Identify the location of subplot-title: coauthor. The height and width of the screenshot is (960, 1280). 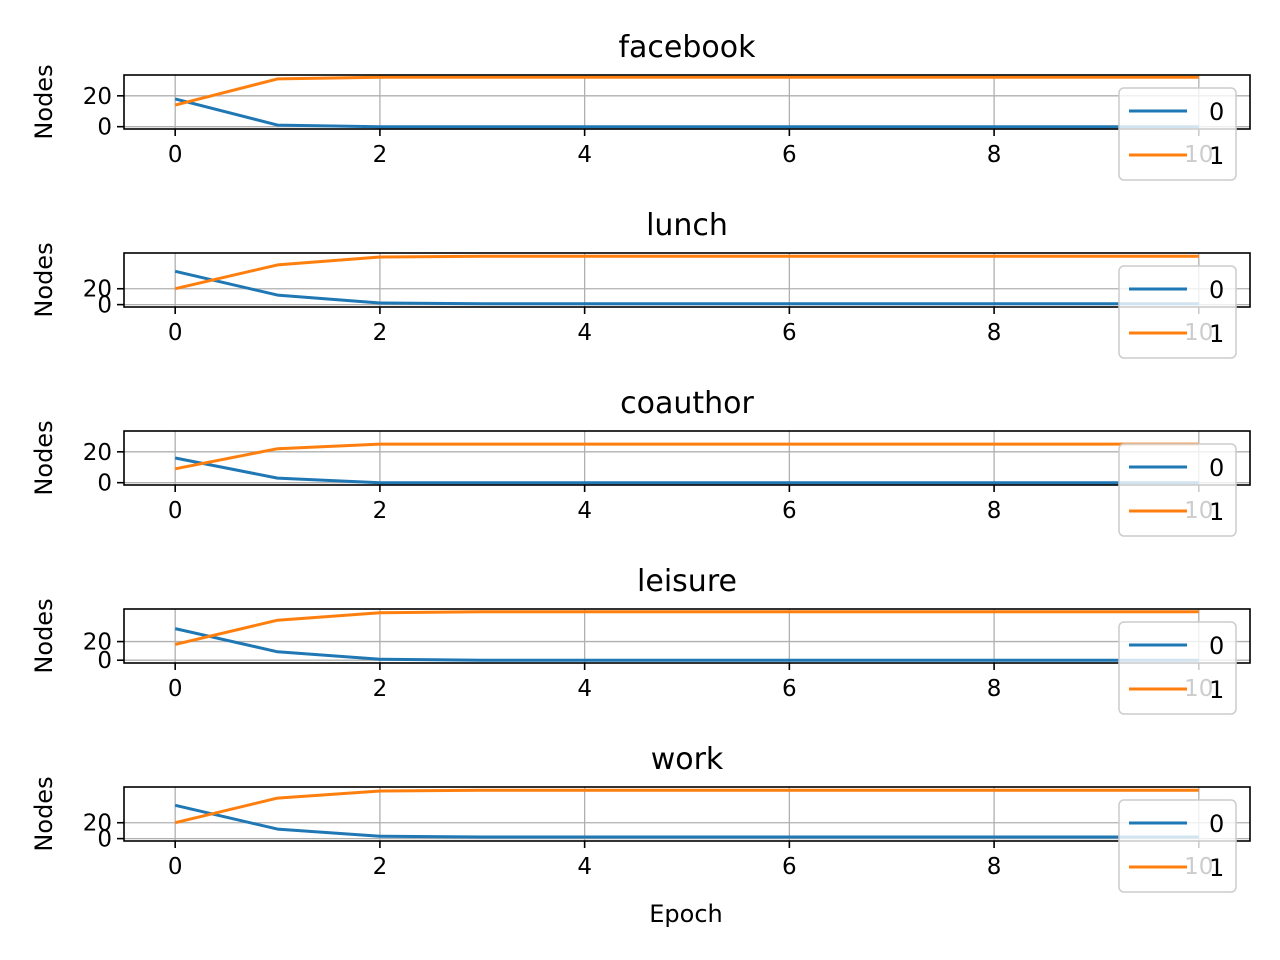
(687, 403).